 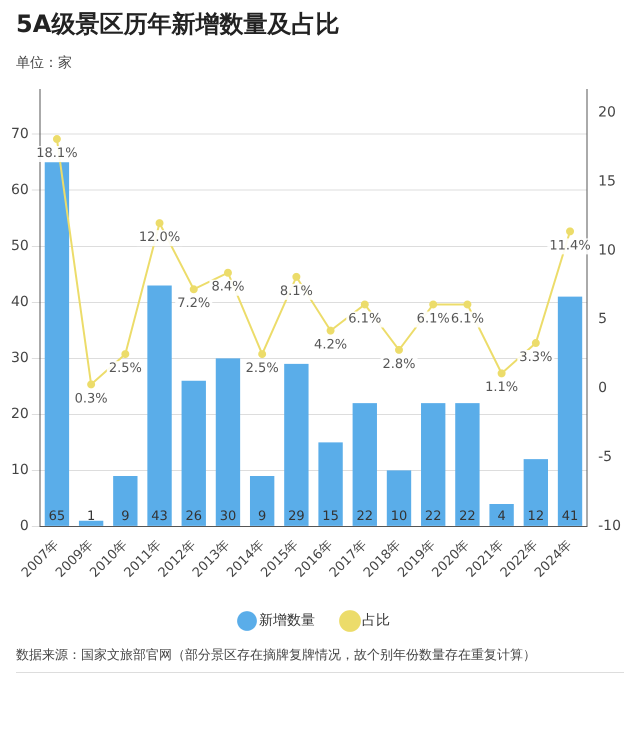 I want to click on data-label: 11.4%, so click(x=570, y=246).